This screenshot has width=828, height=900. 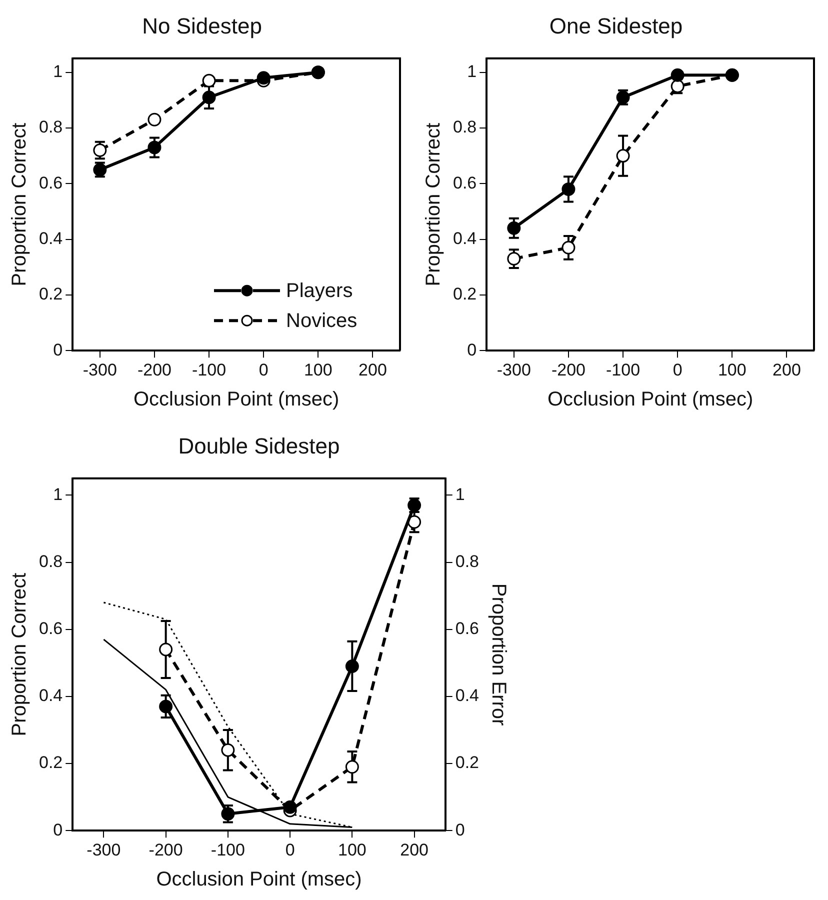 What do you see at coordinates (319, 291) in the screenshot?
I see `legend-label: Players` at bounding box center [319, 291].